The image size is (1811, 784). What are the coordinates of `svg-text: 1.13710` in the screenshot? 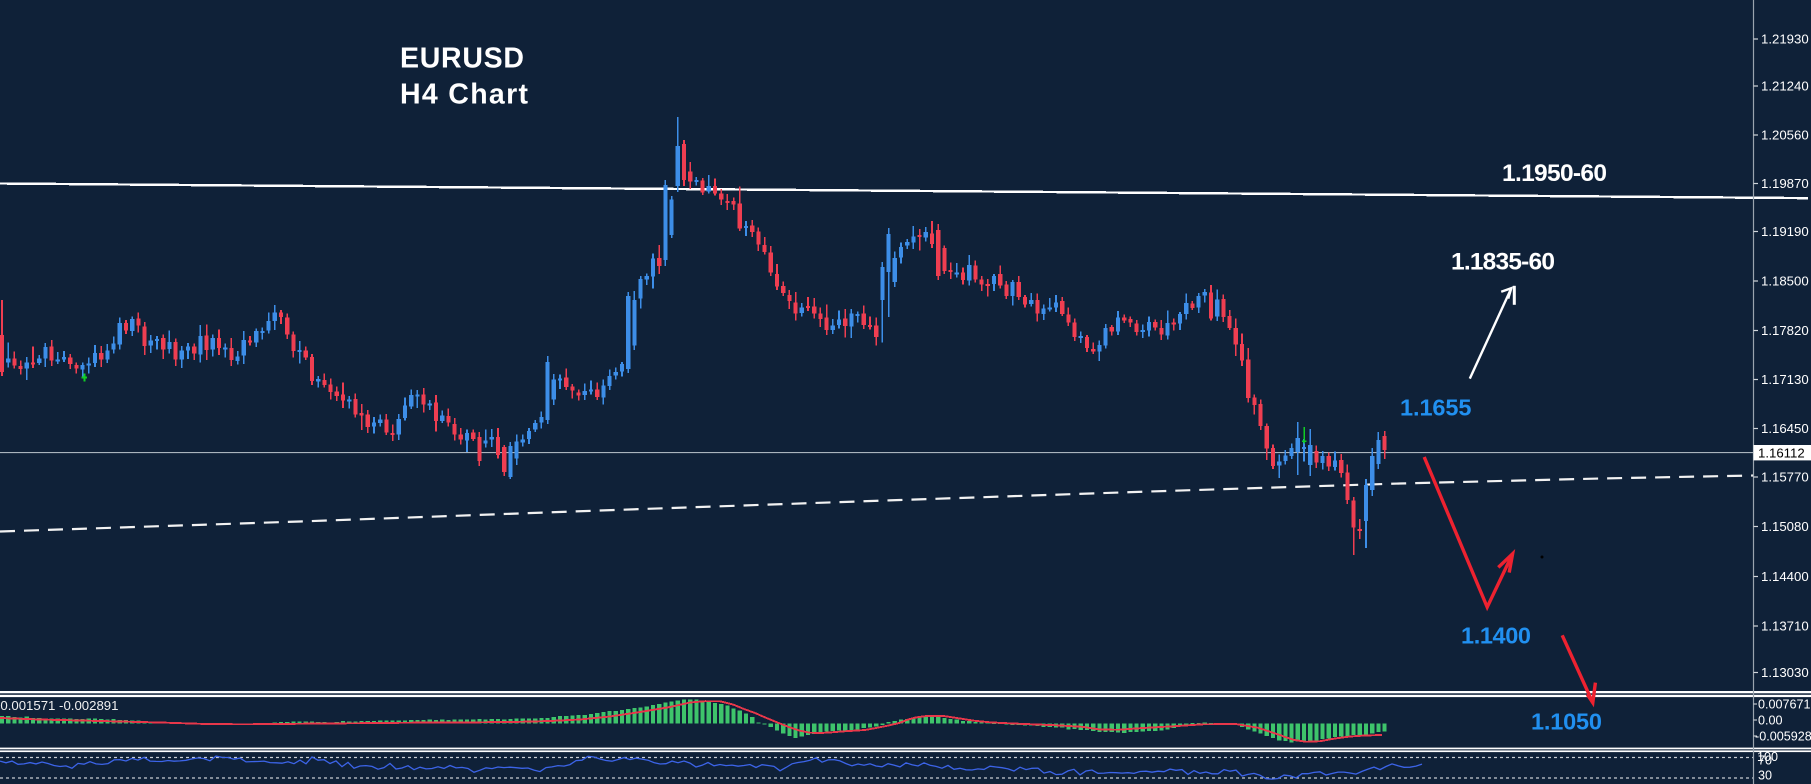 It's located at (1785, 626).